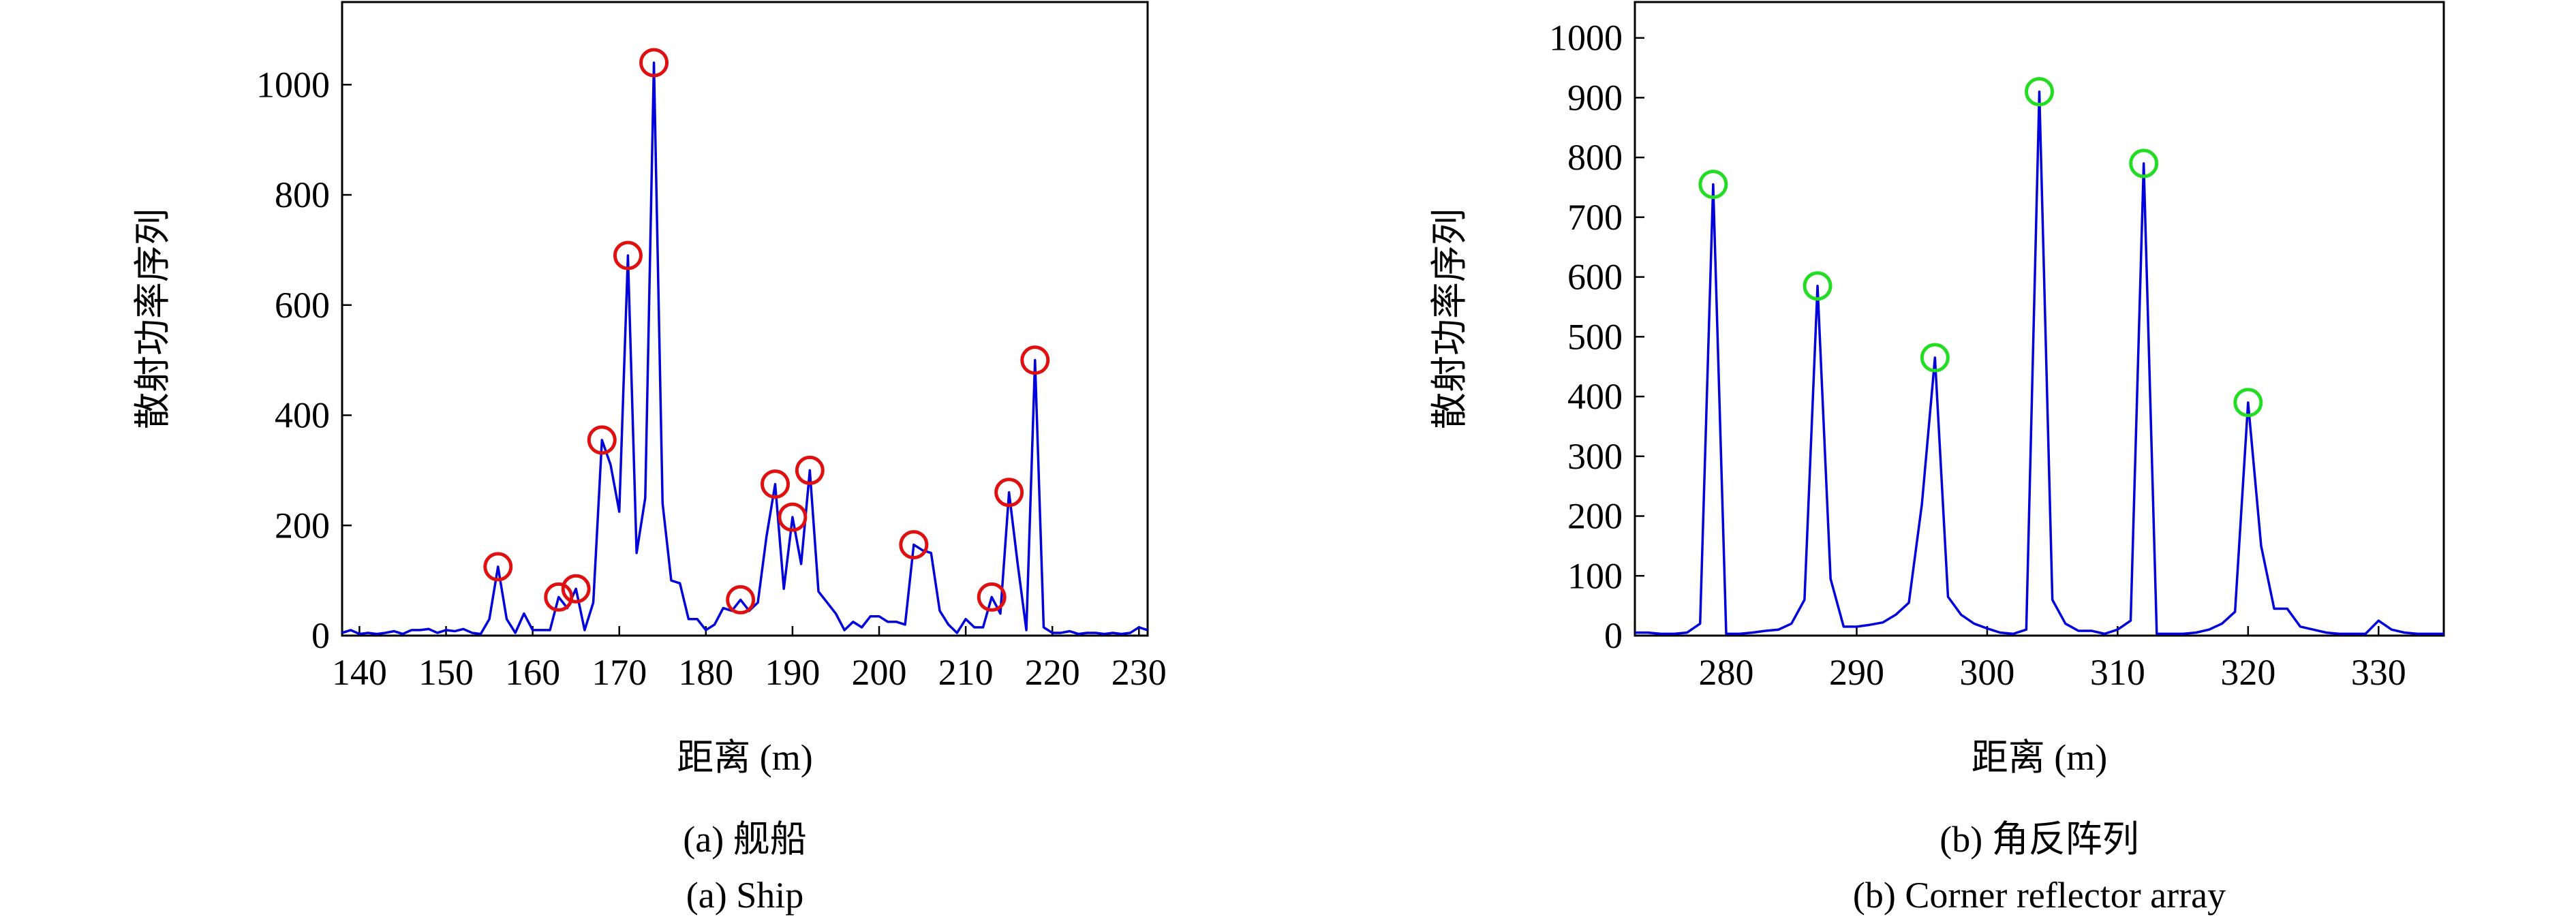  I want to click on x-tick-label: 170, so click(619, 672).